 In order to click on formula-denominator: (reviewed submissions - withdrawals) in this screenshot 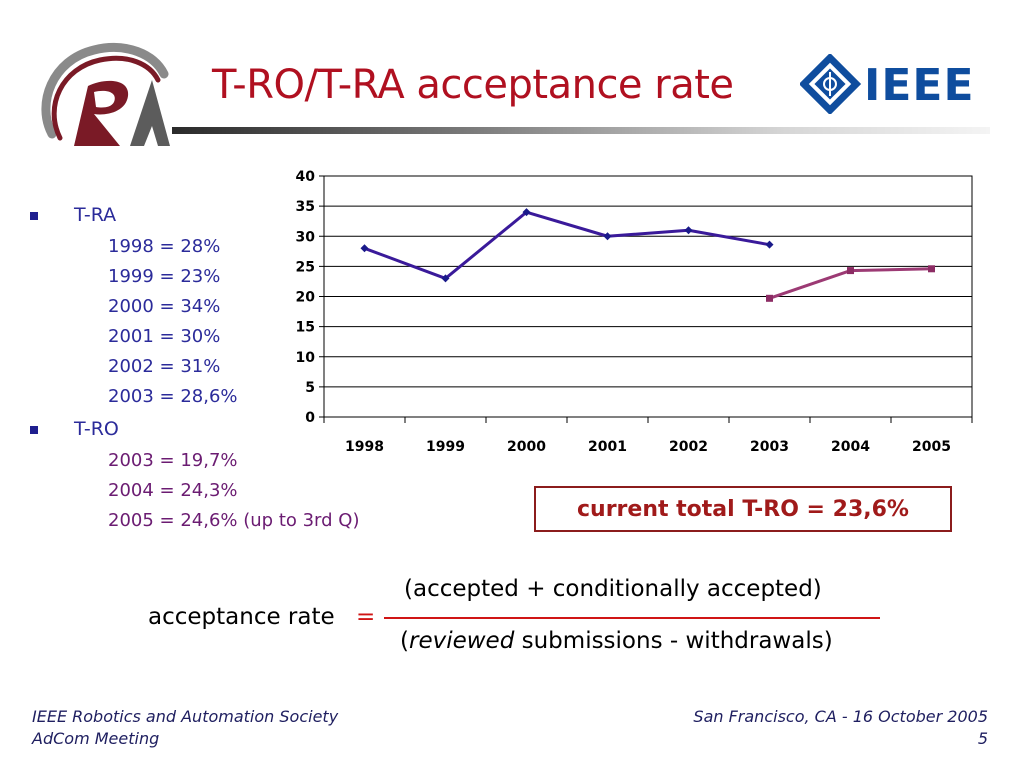, I will do `click(616, 641)`.